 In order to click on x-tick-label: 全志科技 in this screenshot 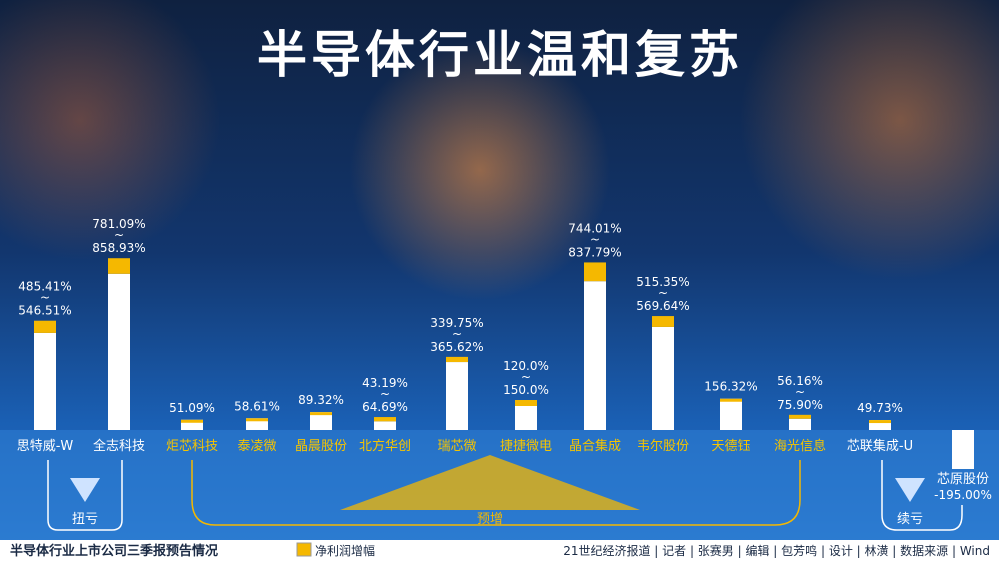, I will do `click(119, 446)`.